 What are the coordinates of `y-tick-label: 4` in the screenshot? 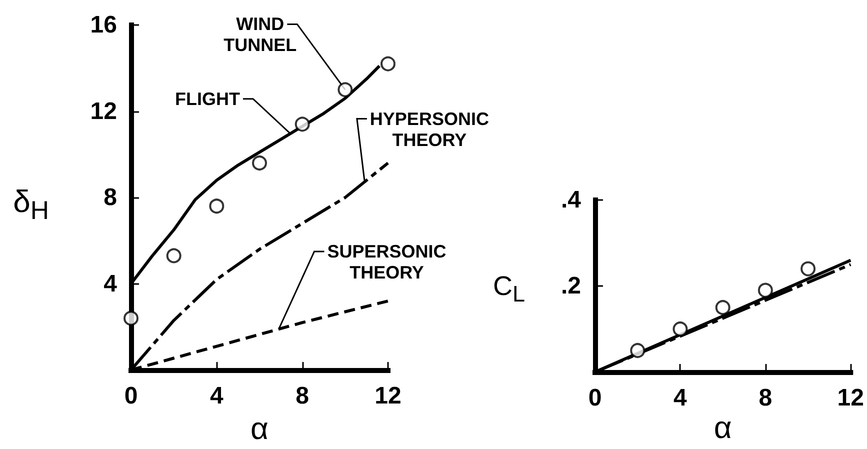 It's located at (111, 284).